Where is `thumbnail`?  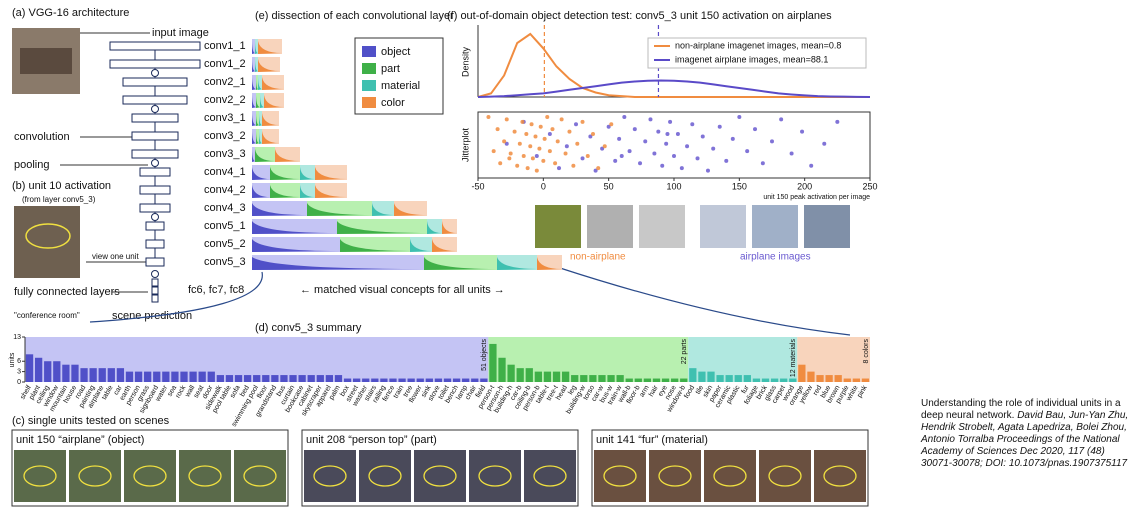
thumbnail is located at coordinates (662, 226).